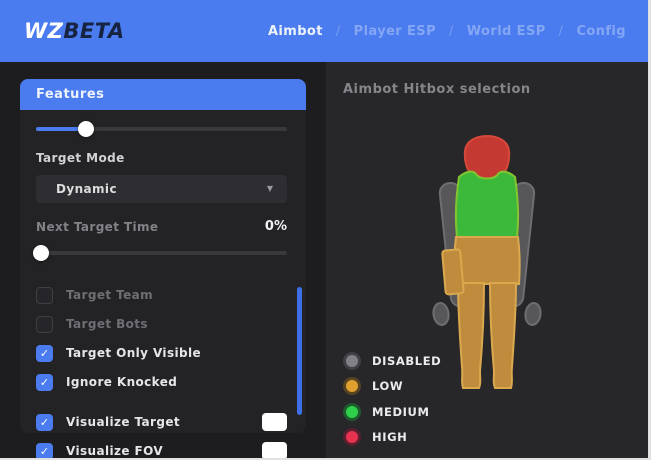  I want to click on ignore-knocked-checkbox: ✓, so click(44, 382).